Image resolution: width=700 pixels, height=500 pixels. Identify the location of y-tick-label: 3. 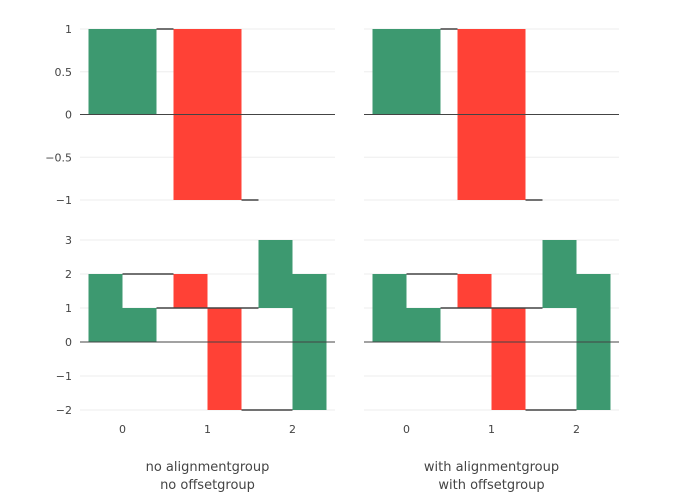
(68, 240).